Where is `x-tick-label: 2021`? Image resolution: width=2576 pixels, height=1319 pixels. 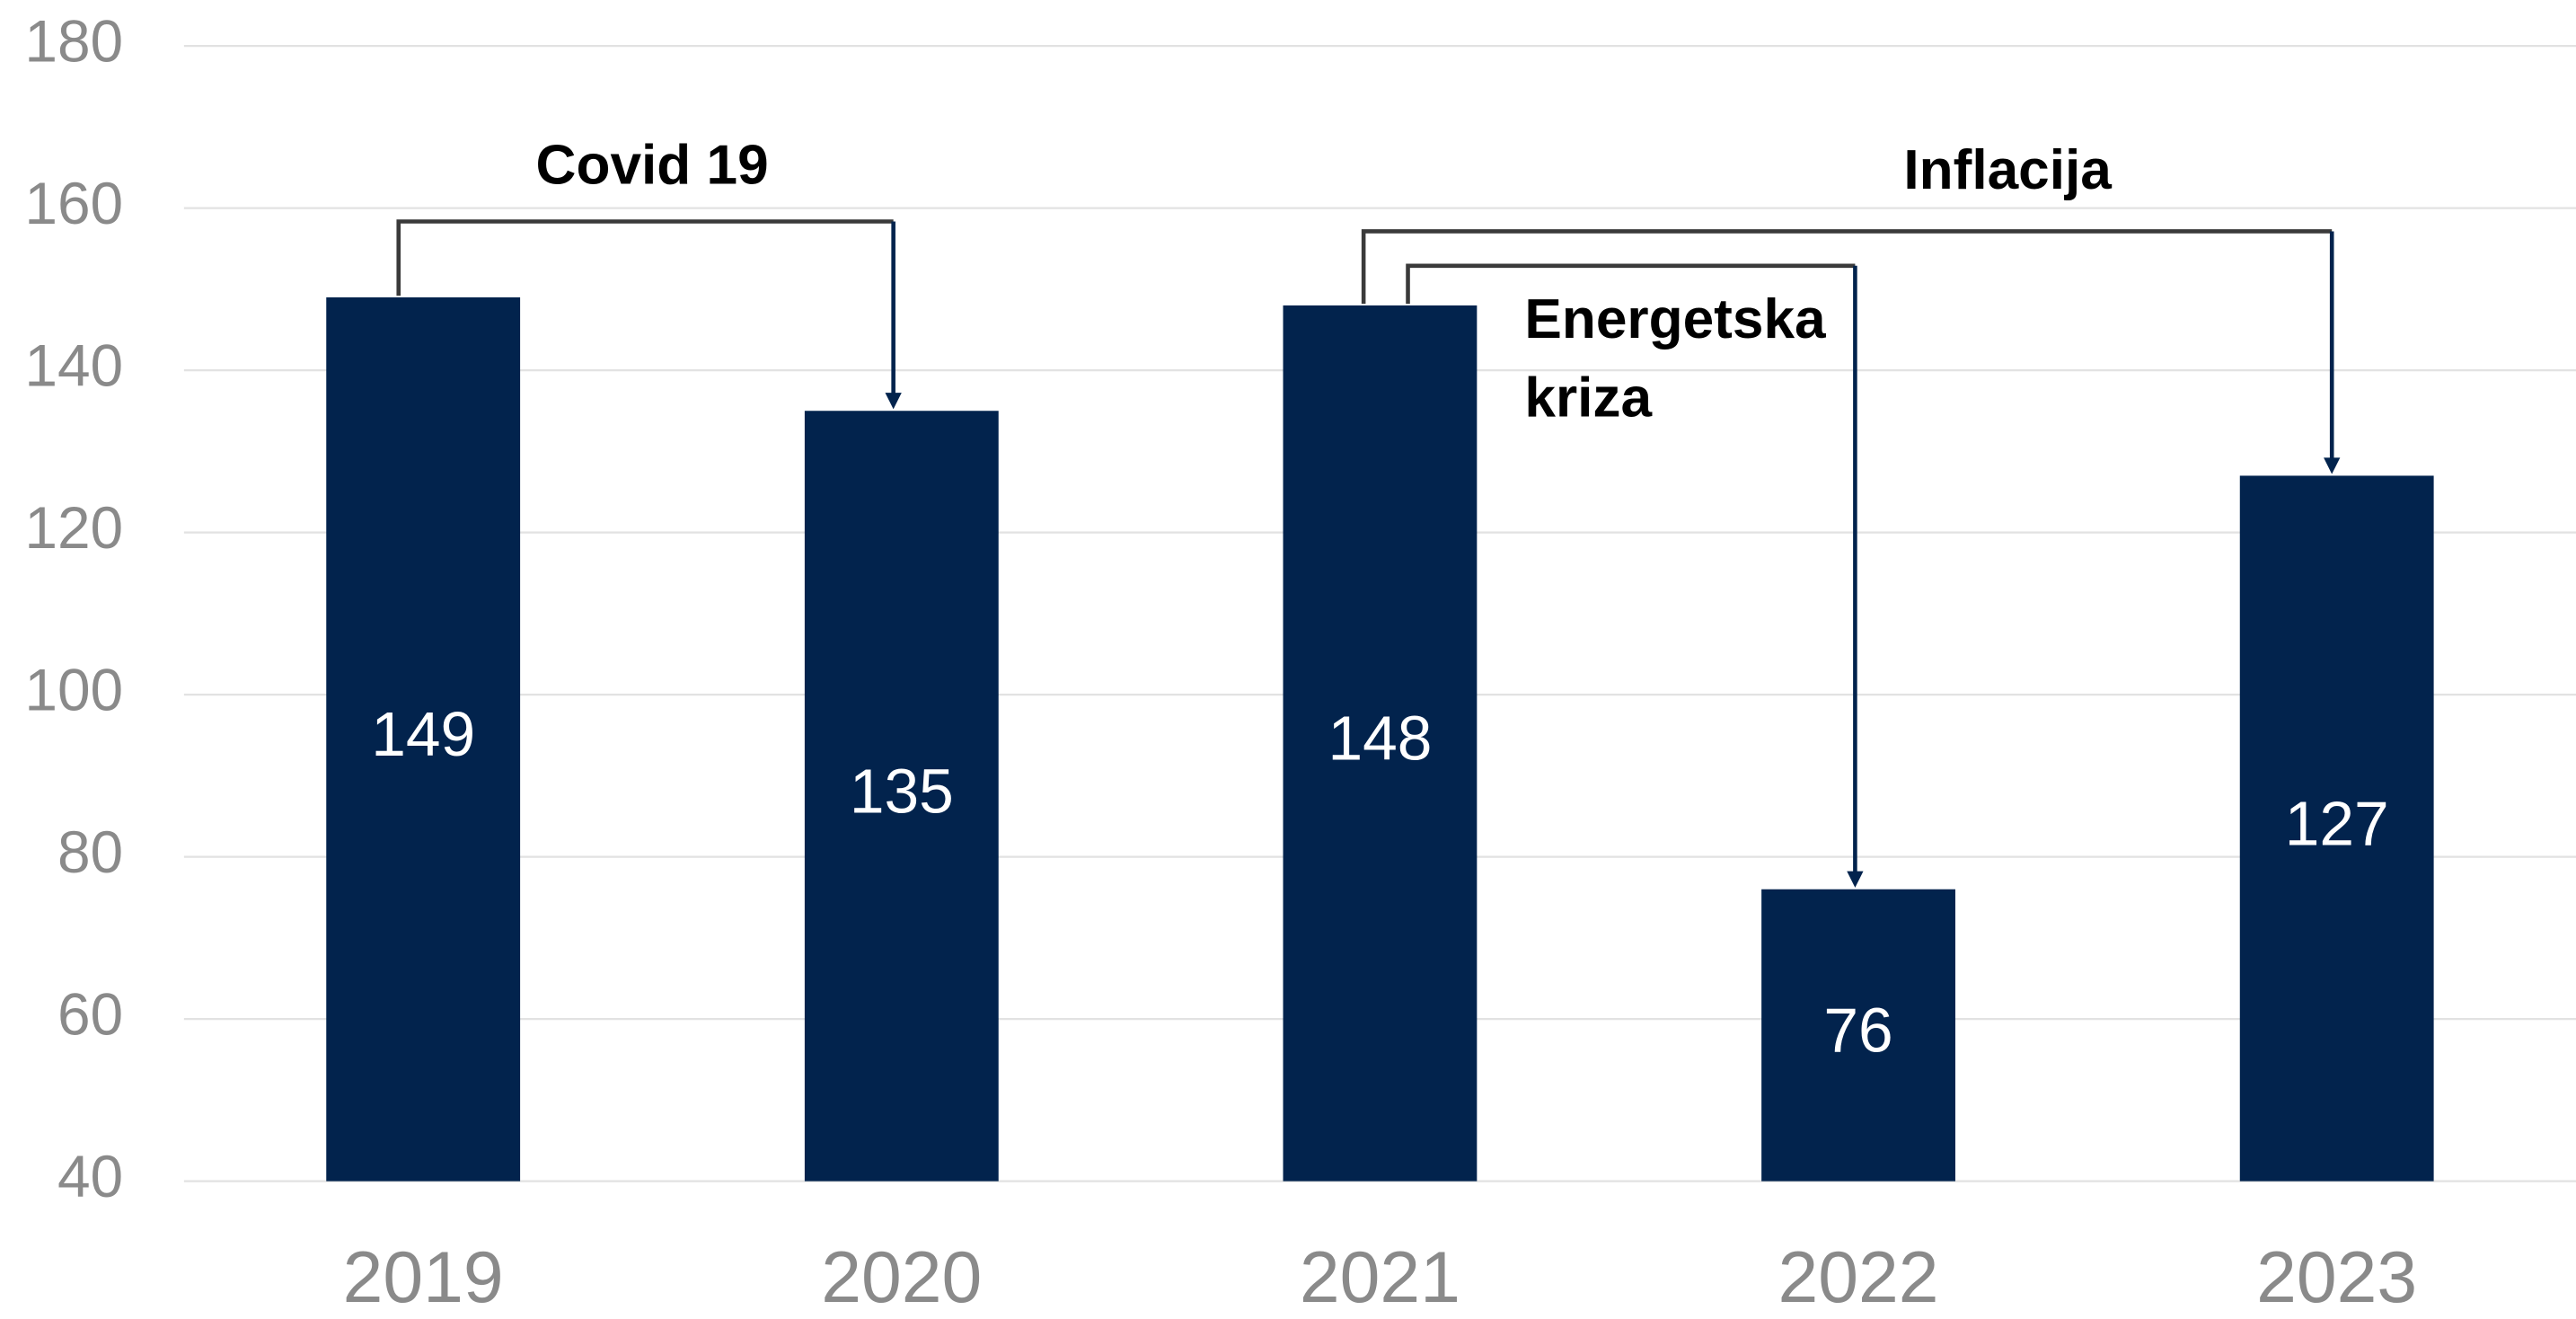
x-tick-label: 2021 is located at coordinates (1380, 1277).